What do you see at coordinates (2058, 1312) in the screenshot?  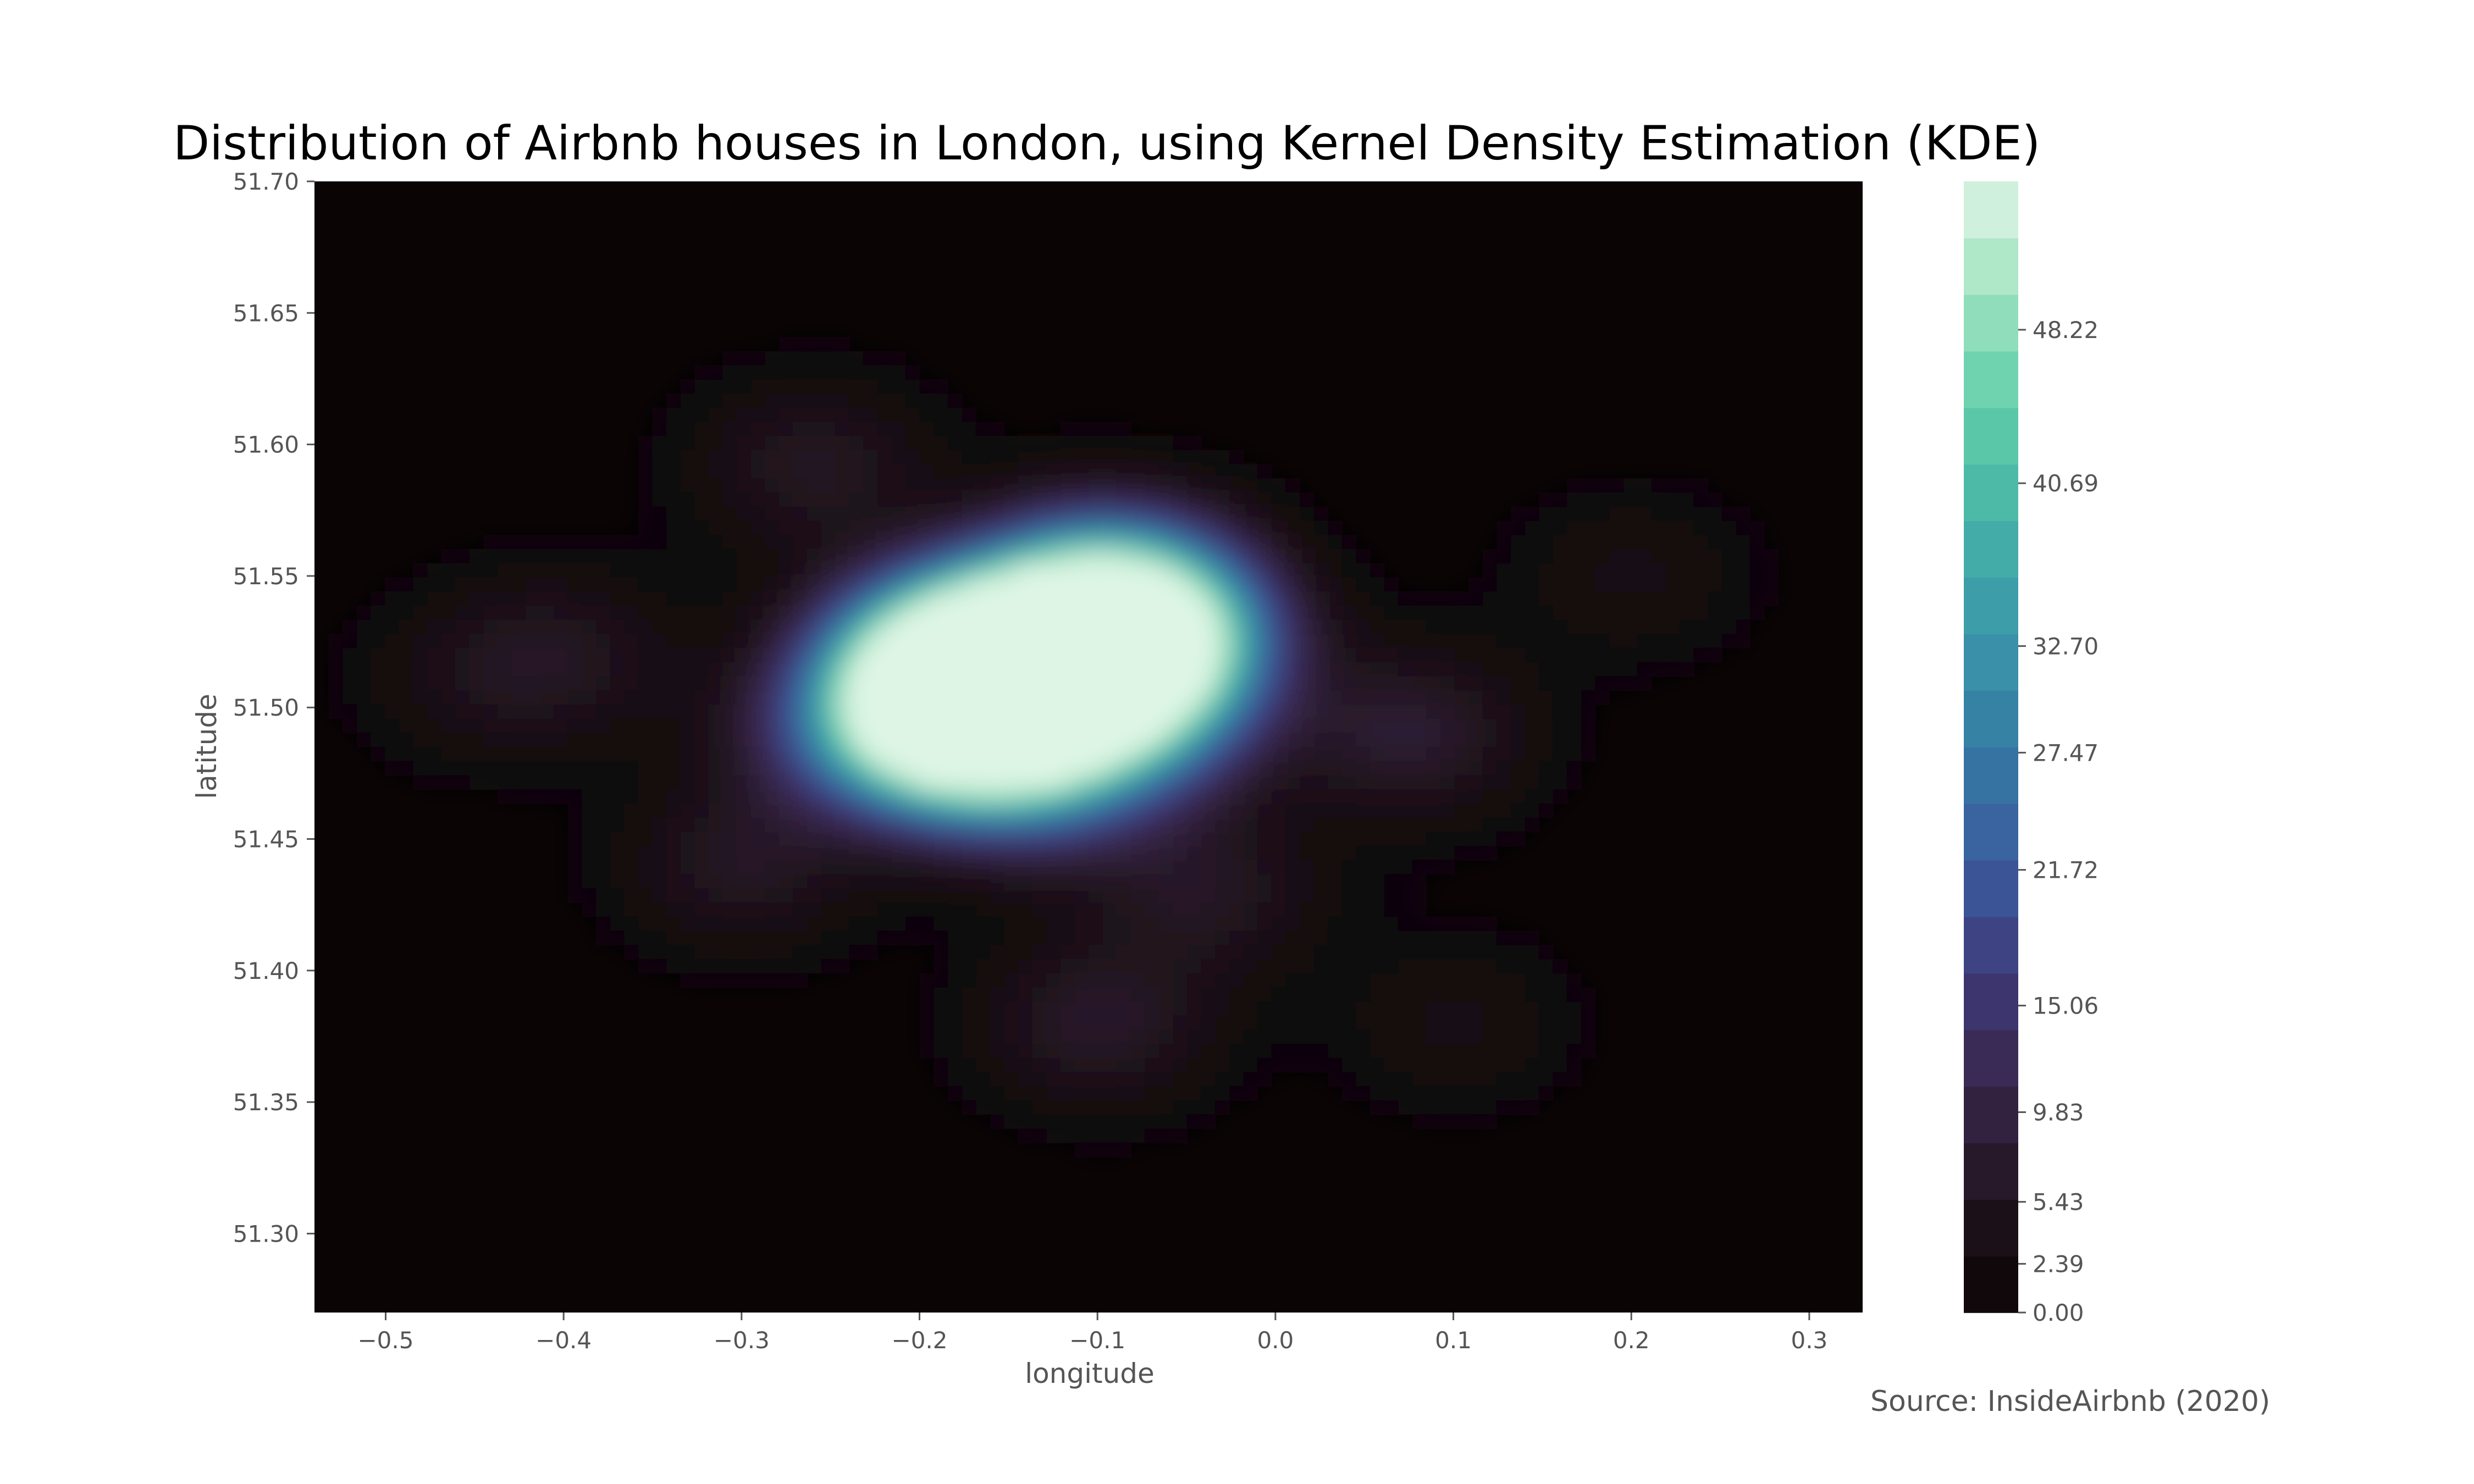 I see `colorbar-tick-label: 0.00` at bounding box center [2058, 1312].